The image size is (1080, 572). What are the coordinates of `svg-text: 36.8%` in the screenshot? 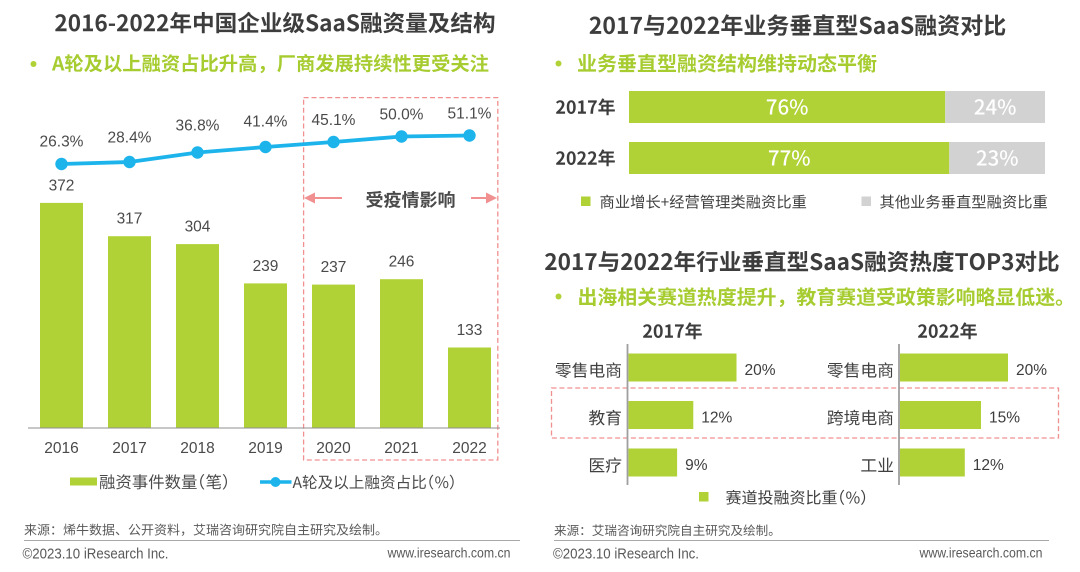 It's located at (198, 126).